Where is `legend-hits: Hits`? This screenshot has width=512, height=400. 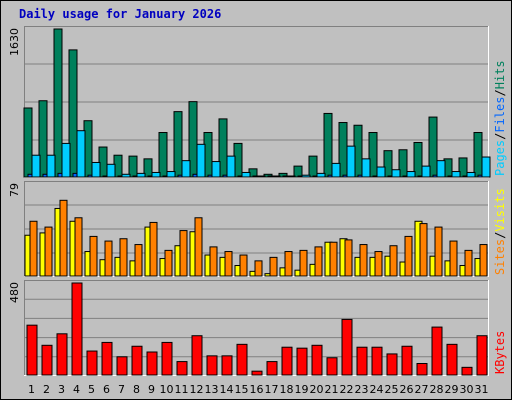 legend-hits: Hits is located at coordinates (500, 74).